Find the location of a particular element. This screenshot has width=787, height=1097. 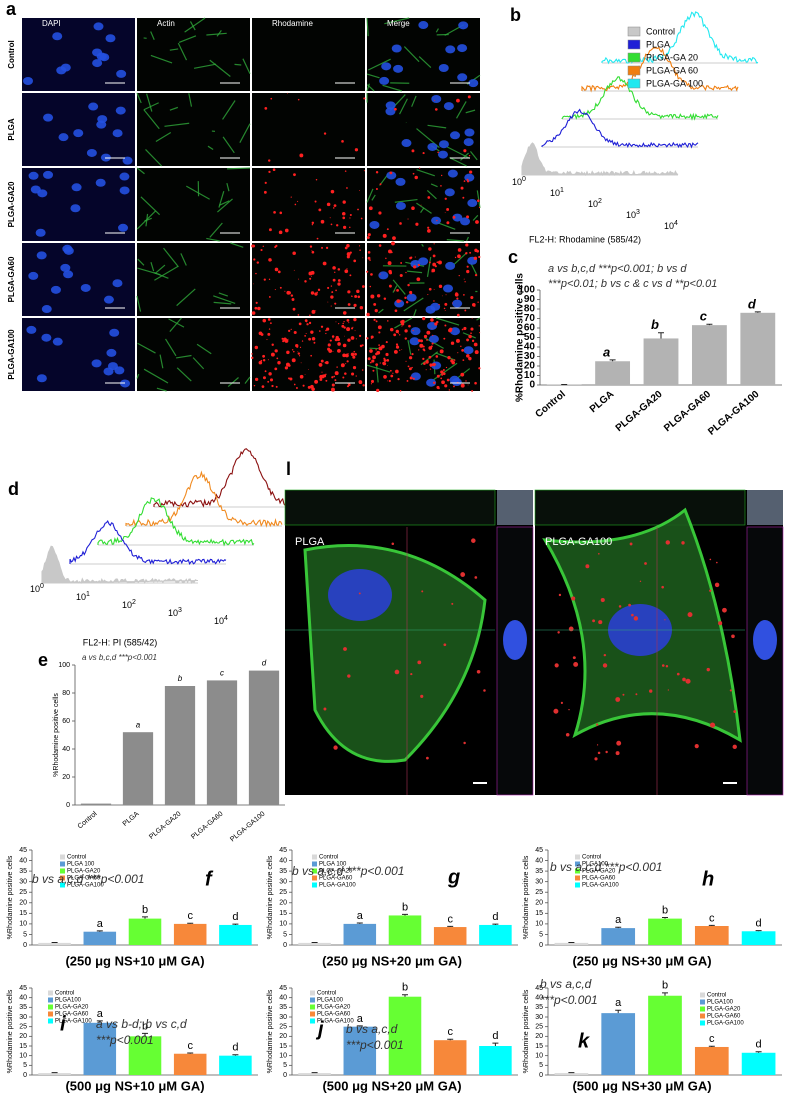

micrograph is located at coordinates (78, 204).